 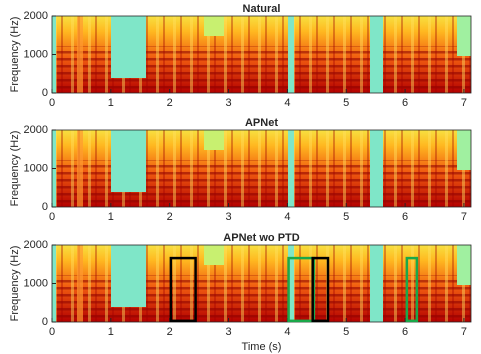 I want to click on panel-title: APNet, so click(x=261, y=123).